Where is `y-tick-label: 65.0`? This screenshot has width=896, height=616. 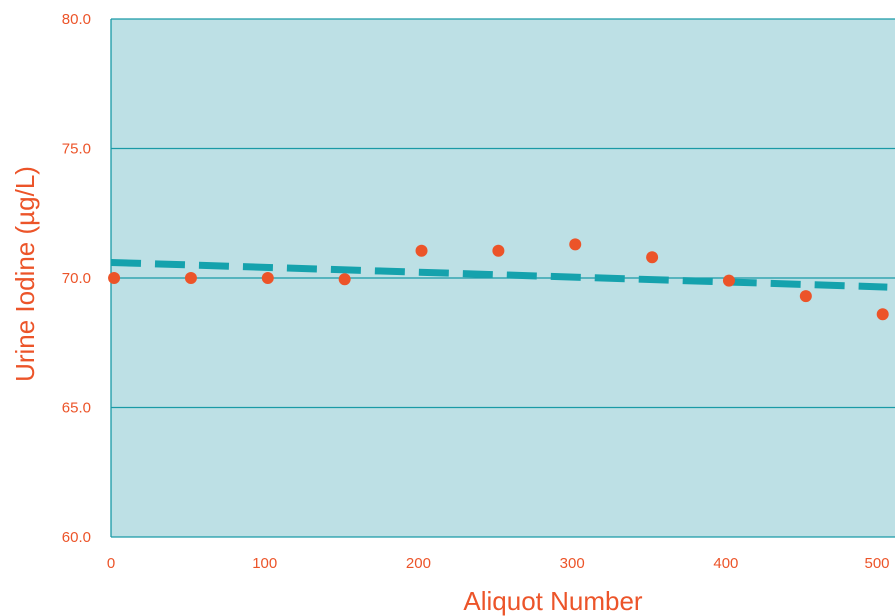 y-tick-label: 65.0 is located at coordinates (76, 408).